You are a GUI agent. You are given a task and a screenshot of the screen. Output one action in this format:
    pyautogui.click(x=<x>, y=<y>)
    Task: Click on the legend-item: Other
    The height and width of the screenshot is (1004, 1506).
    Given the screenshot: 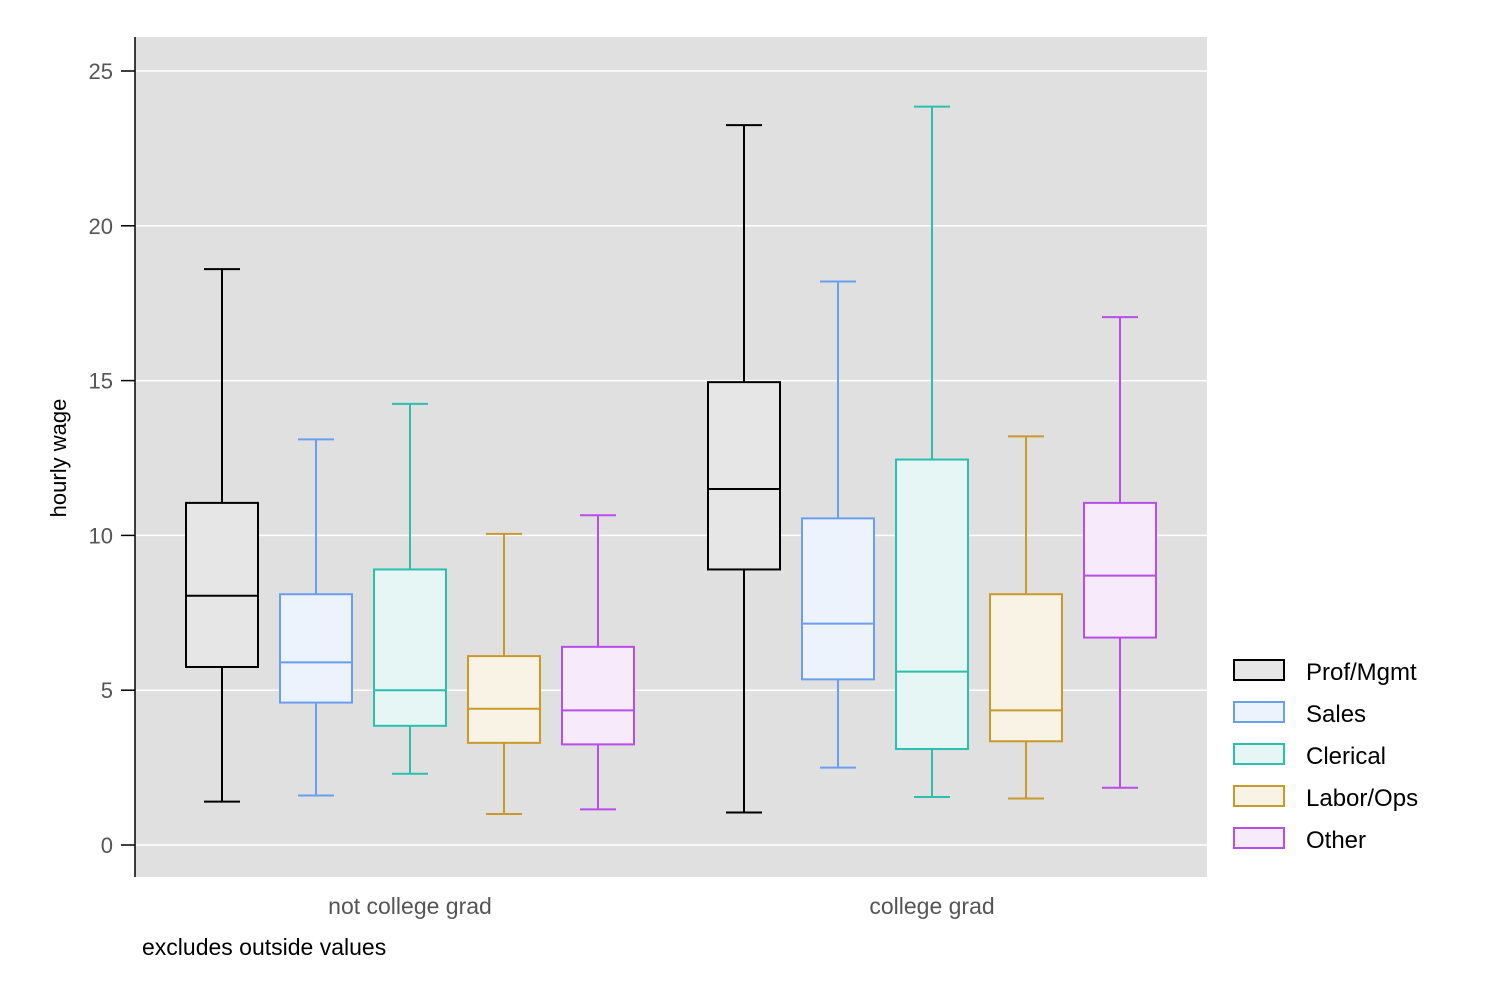 What is the action you would take?
    pyautogui.click(x=1299, y=840)
    